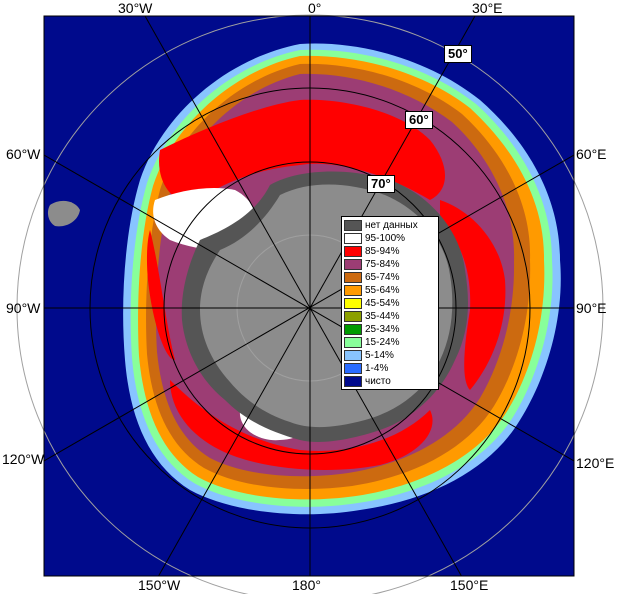 This screenshot has width=617, height=594. I want to click on legend-item: 5-14%, so click(390, 355).